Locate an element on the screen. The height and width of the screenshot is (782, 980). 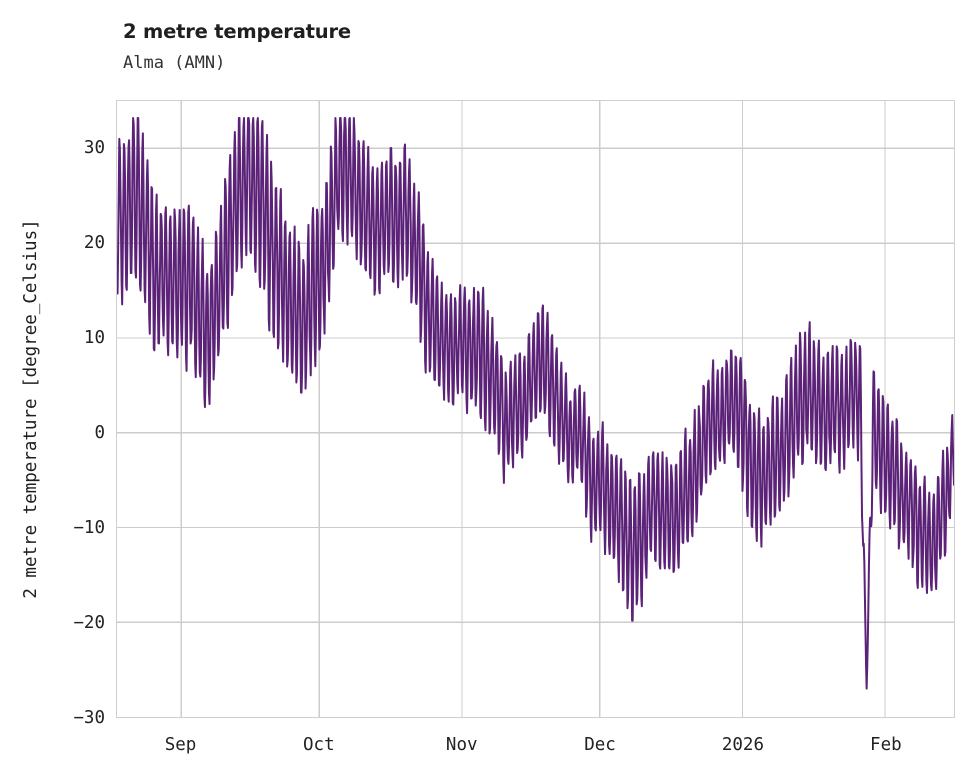
y-tick-label: 0 is located at coordinates (99, 432).